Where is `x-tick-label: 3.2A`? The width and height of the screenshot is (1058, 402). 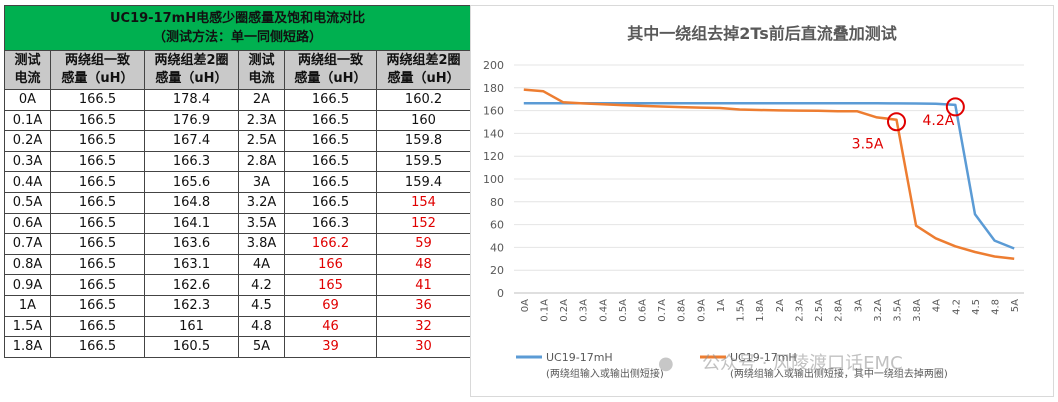
x-tick-label: 3.2A is located at coordinates (878, 310).